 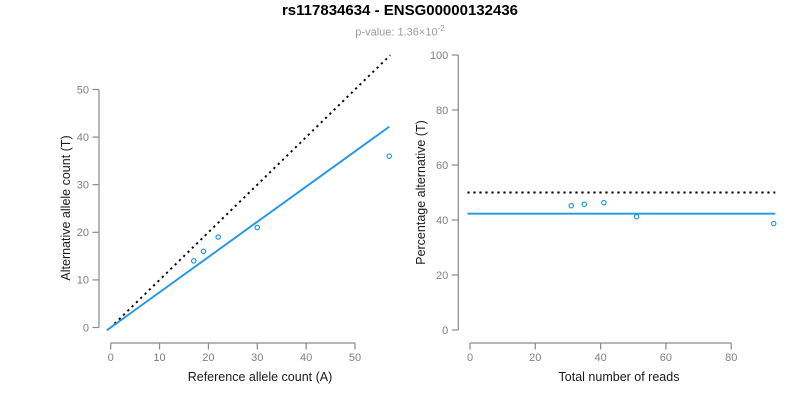 What do you see at coordinates (257, 358) in the screenshot?
I see `x-tick-label: 30` at bounding box center [257, 358].